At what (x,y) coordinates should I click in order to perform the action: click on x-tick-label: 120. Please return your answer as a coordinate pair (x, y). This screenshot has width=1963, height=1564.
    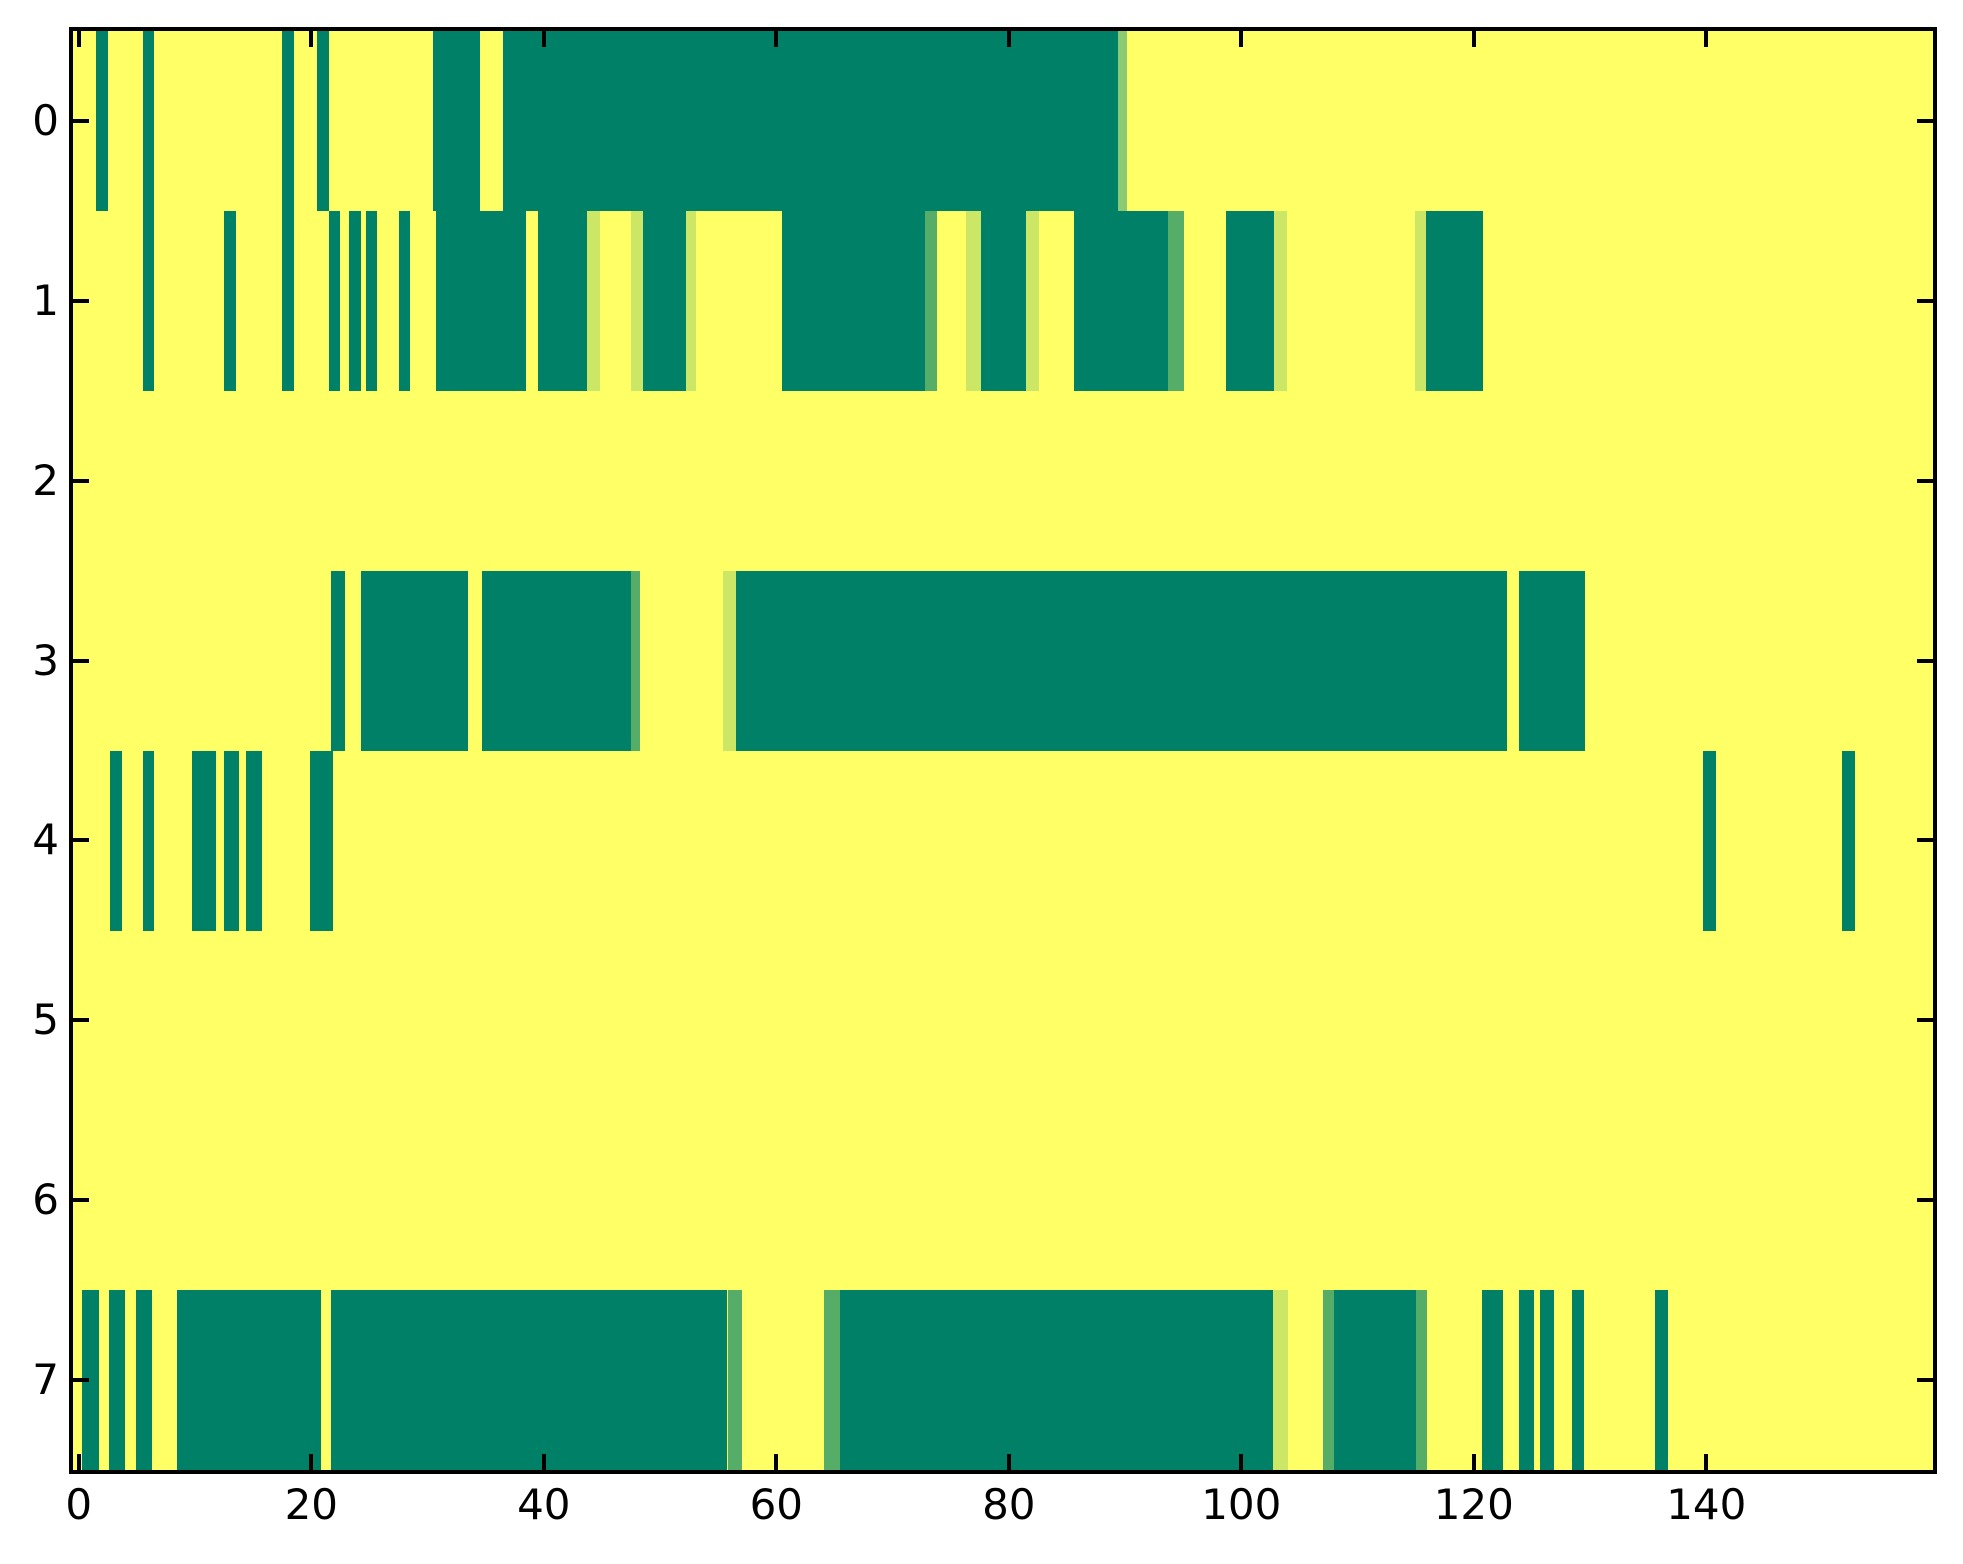
    Looking at the image, I should click on (1473, 1504).